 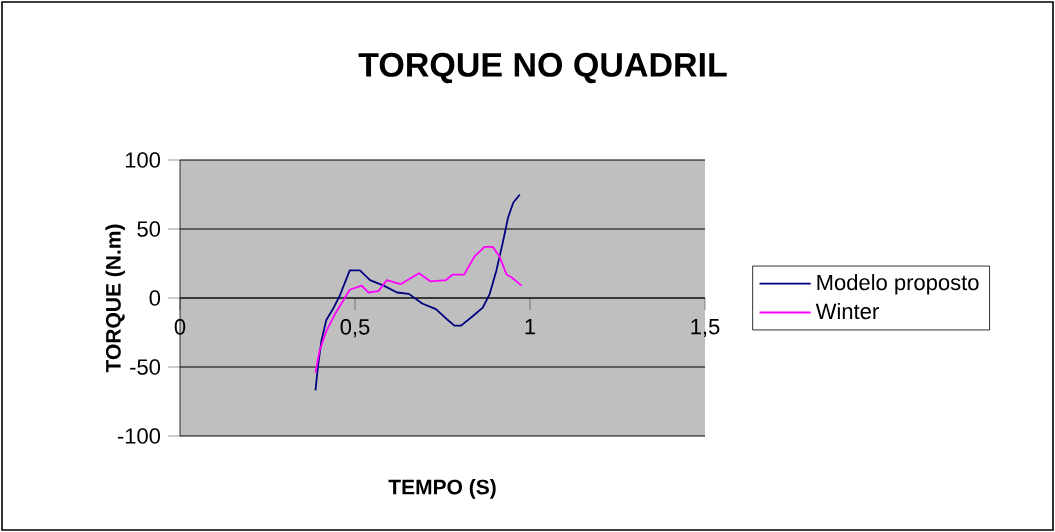 What do you see at coordinates (115, 298) in the screenshot?
I see `y-axis-title: TORQUE (N.m)` at bounding box center [115, 298].